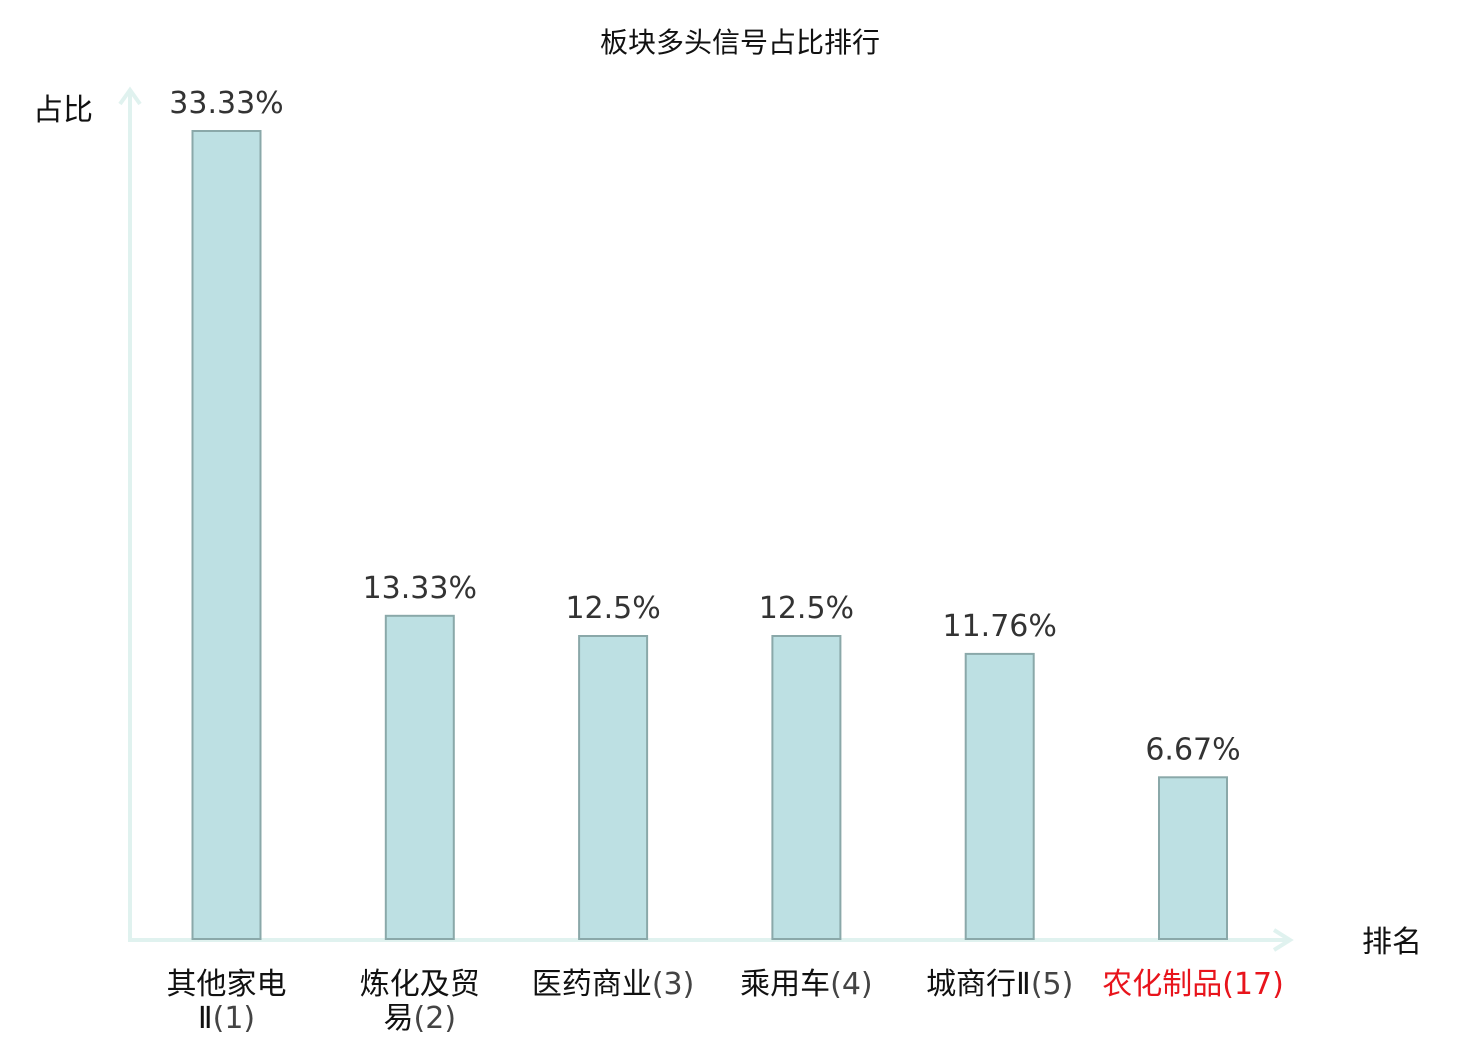  I want to click on x-tick-label: 易(2), so click(420, 1018).